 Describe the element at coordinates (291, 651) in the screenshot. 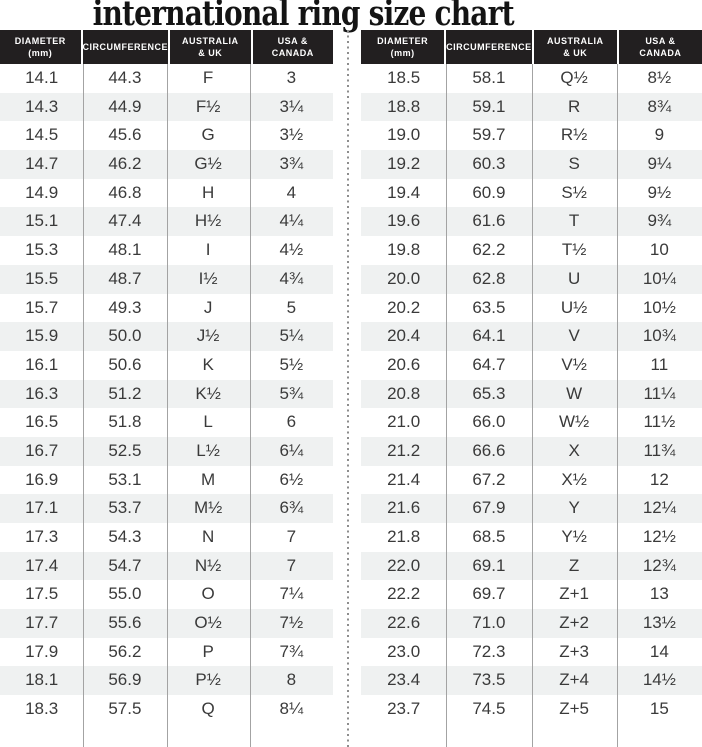

I see `table-cell: 7¾` at that location.